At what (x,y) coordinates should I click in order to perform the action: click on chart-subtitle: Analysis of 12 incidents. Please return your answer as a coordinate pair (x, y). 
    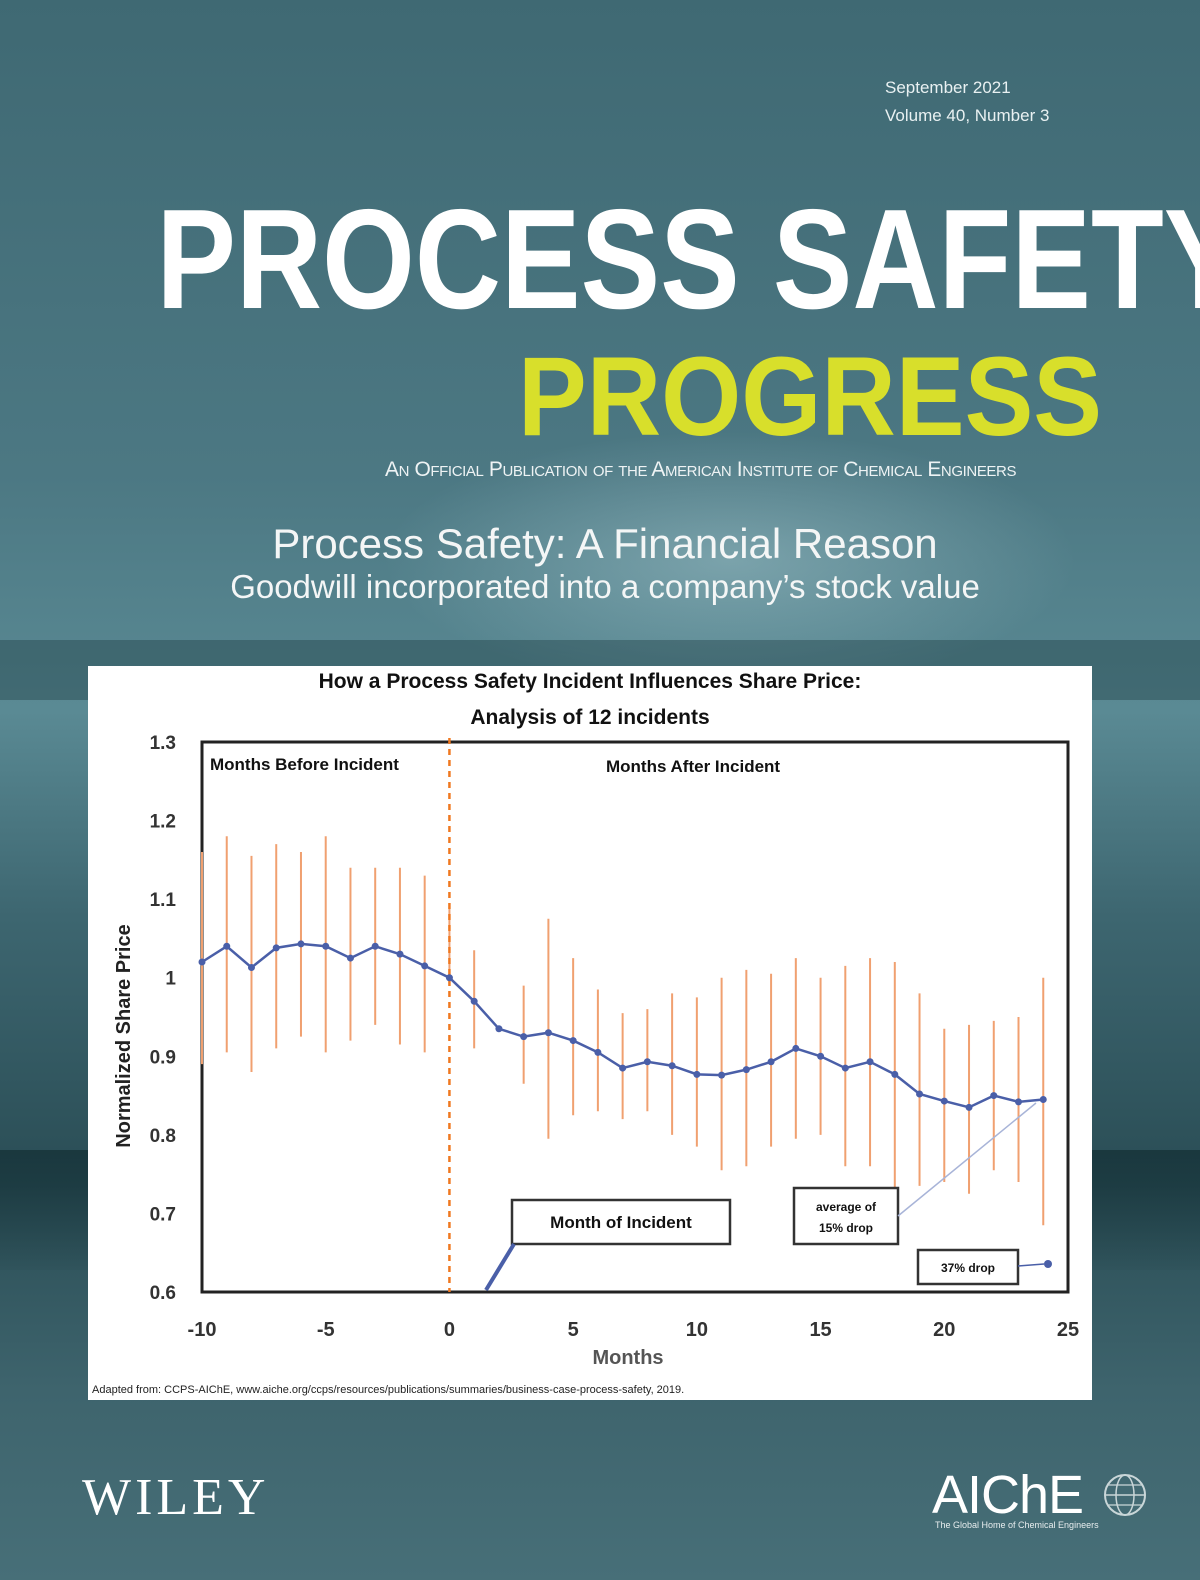
    Looking at the image, I should click on (589, 717).